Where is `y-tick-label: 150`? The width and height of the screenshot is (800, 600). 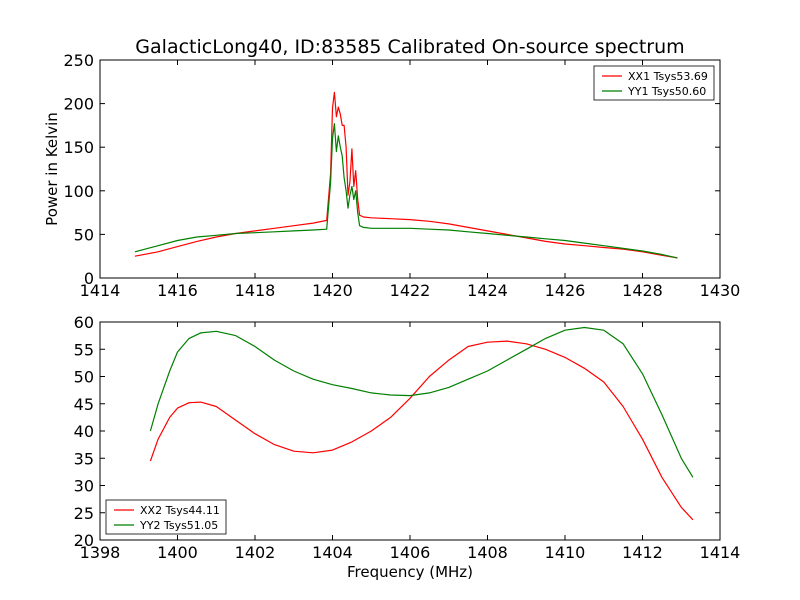
y-tick-label: 150 is located at coordinates (78, 147).